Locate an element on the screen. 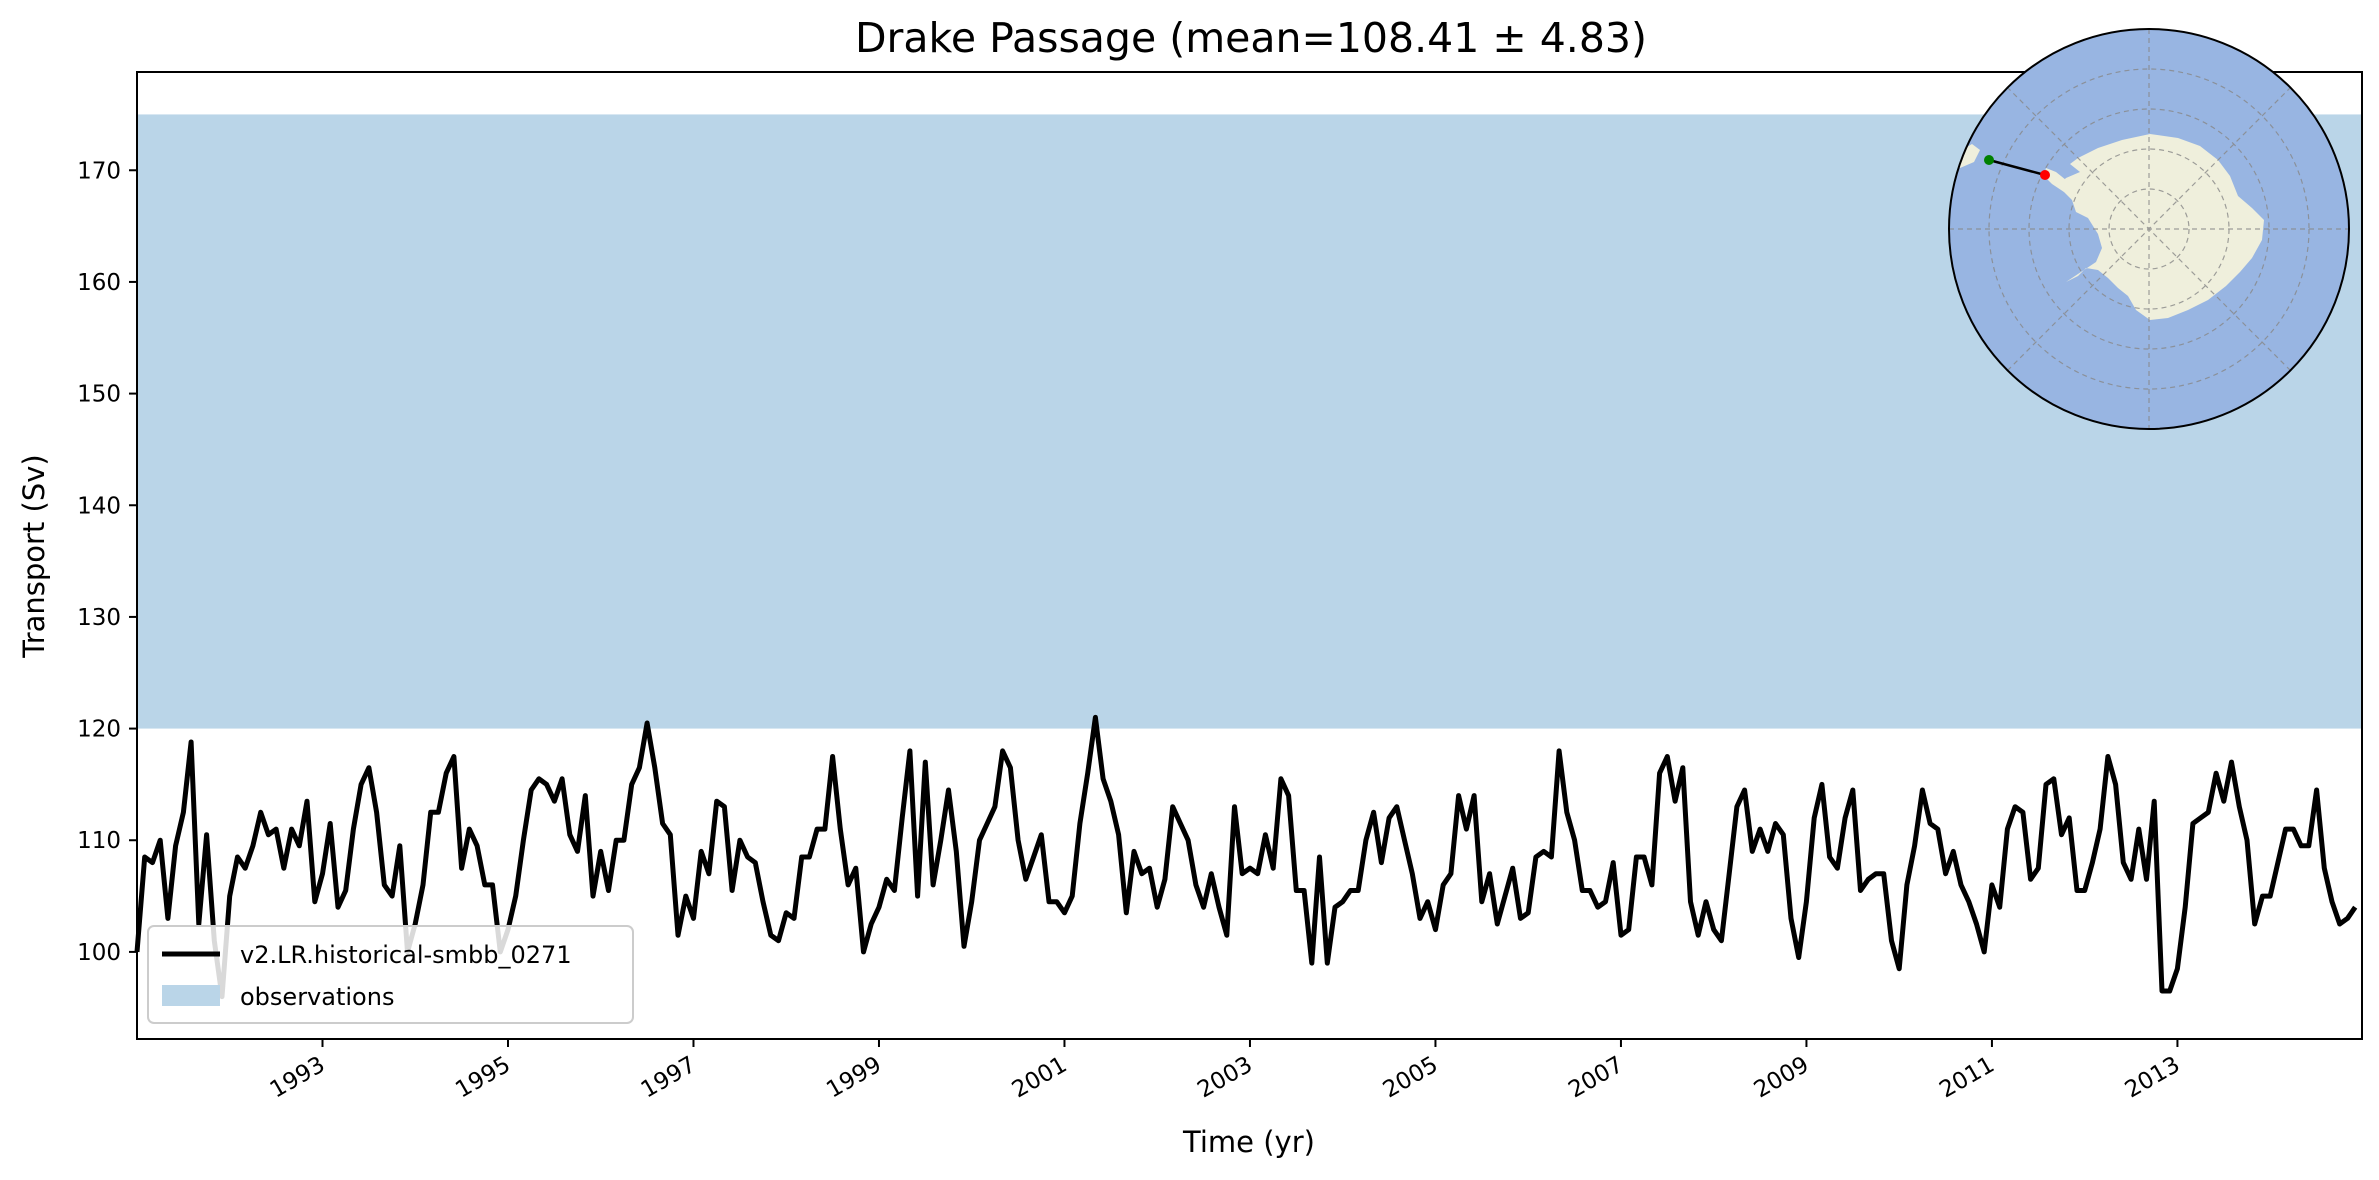  map-end-marker is located at coordinates (2045, 175).